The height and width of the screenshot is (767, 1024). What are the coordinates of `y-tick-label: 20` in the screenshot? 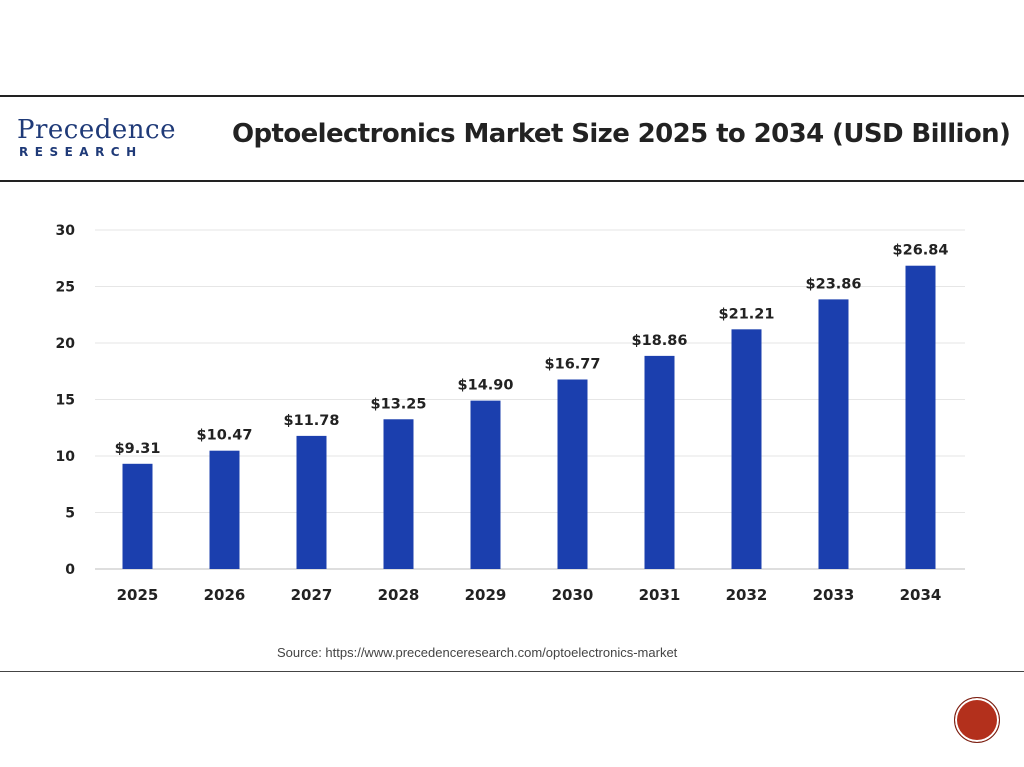 It's located at (66, 344).